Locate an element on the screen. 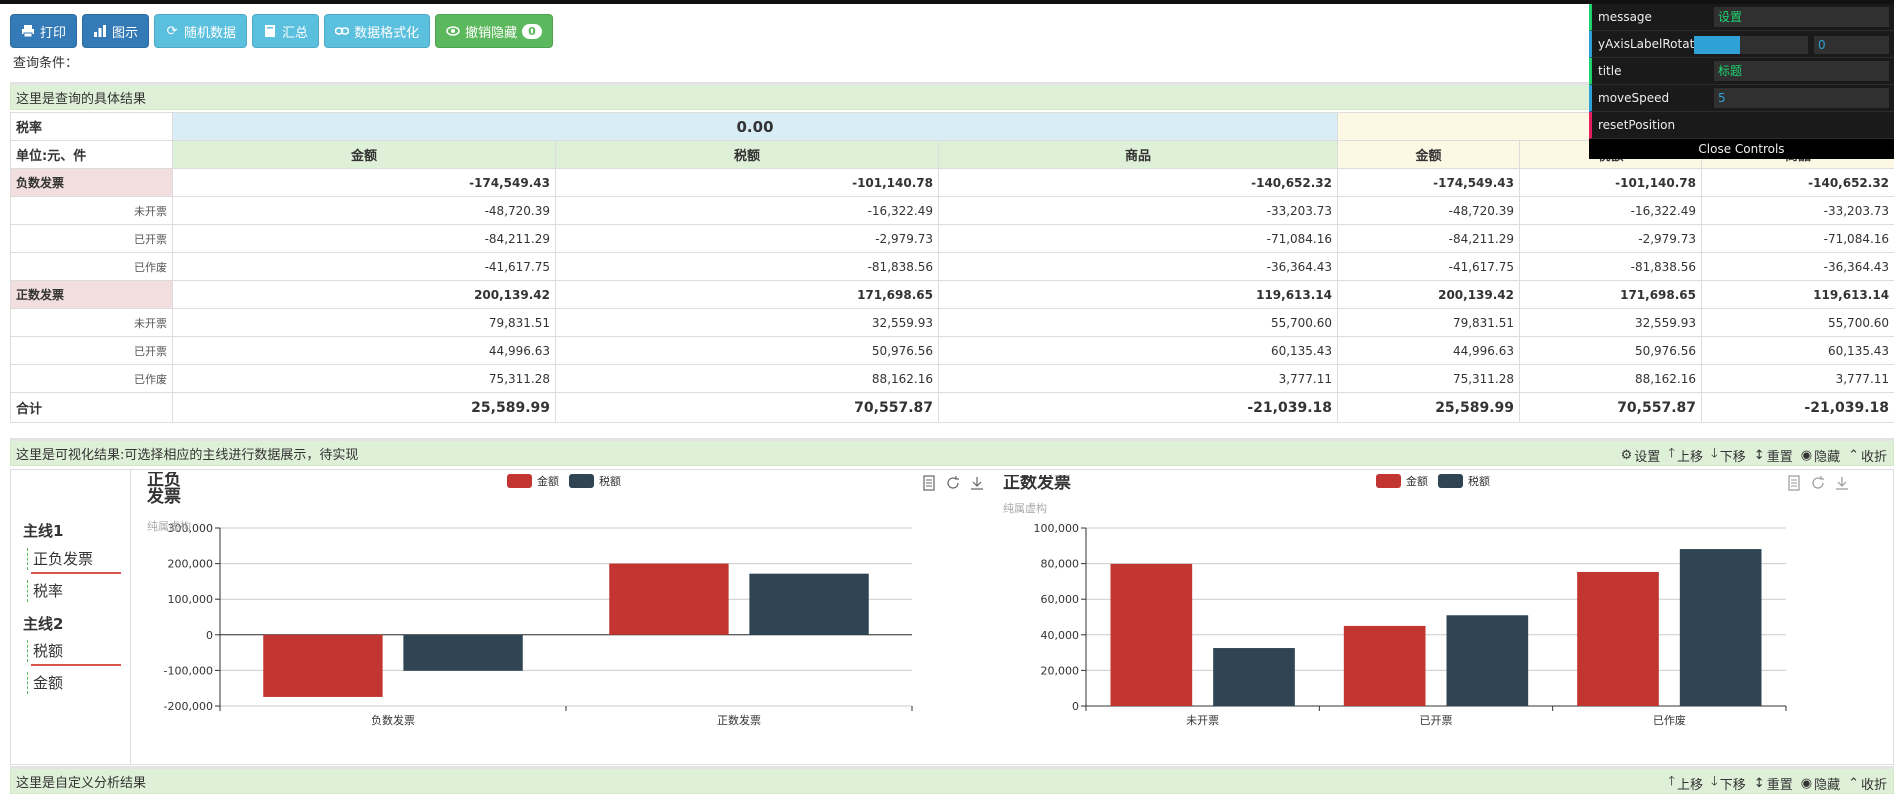 The height and width of the screenshot is (811, 1894). control-reset-position: resetPosition is located at coordinates (1741, 125).